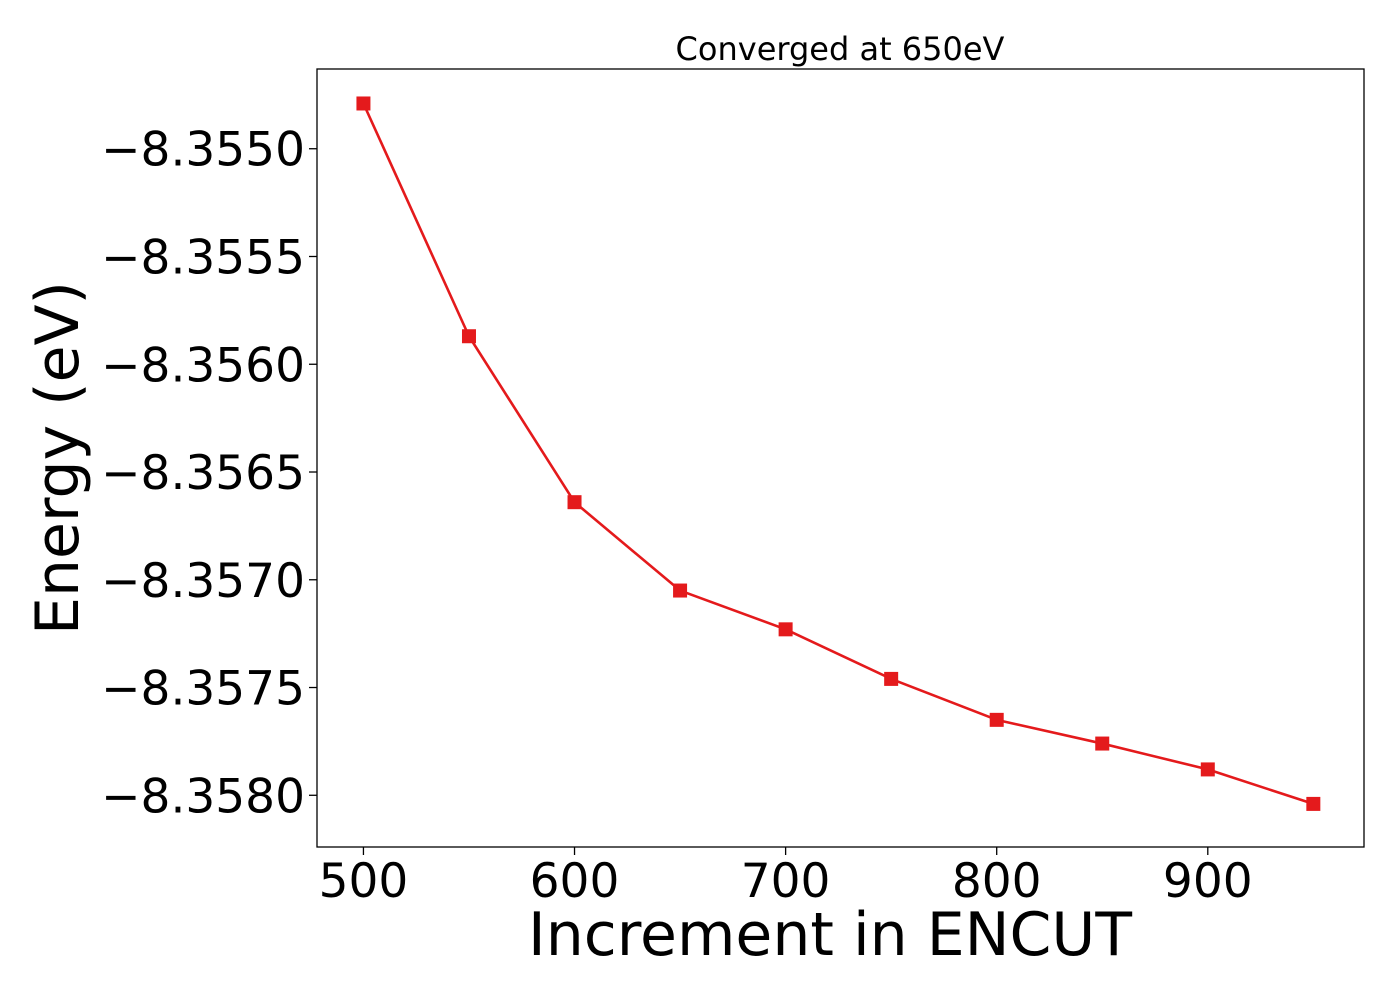  What do you see at coordinates (58, 458) in the screenshot?
I see `y-axis-title: Energy (eV)` at bounding box center [58, 458].